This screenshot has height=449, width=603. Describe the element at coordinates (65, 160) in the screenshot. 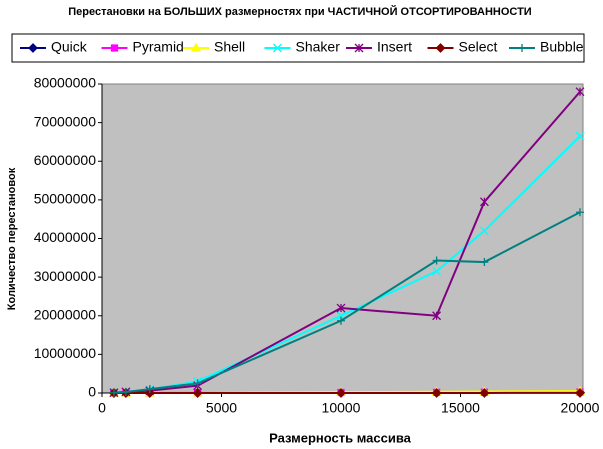

I see `y-tick-label: 60000000` at that location.